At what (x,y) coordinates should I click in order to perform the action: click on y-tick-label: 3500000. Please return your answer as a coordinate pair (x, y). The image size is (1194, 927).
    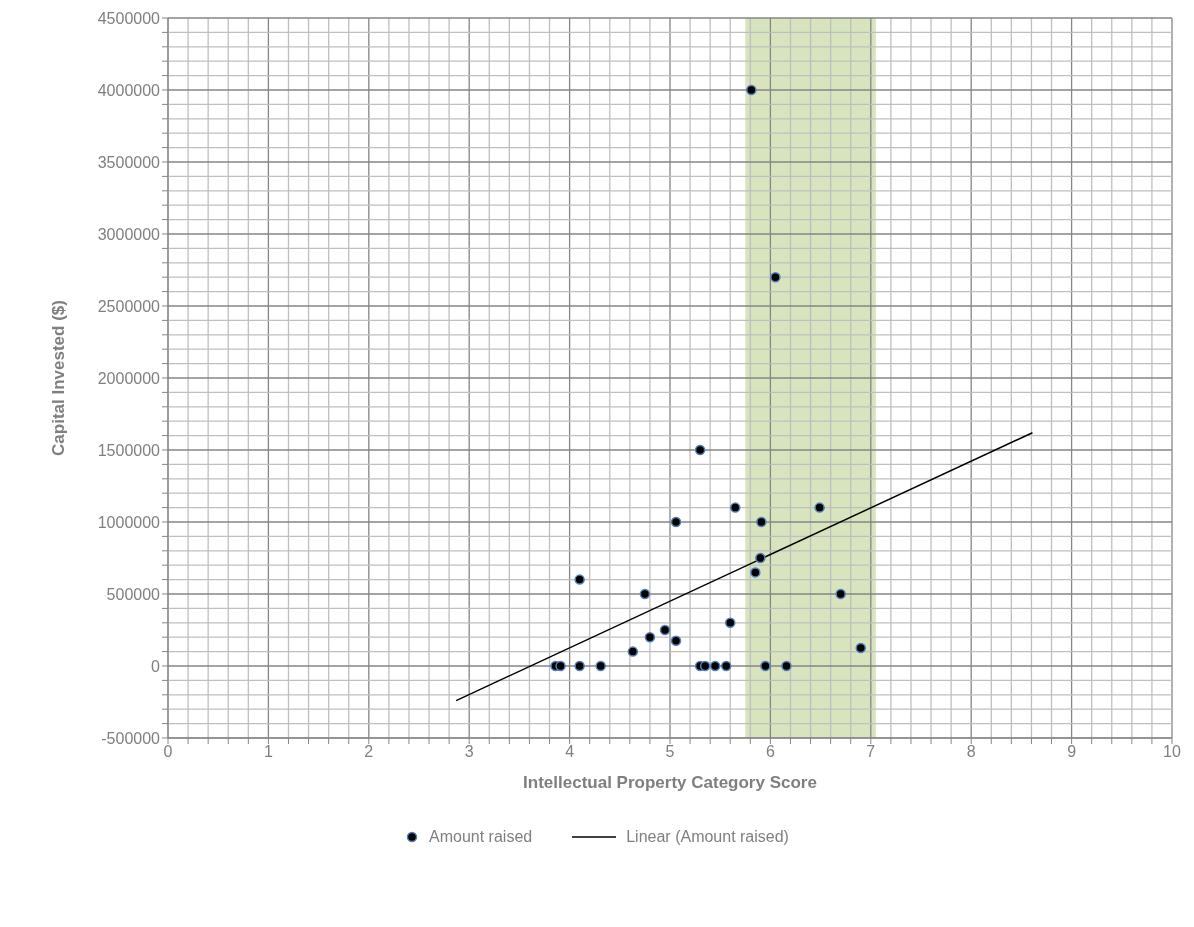
    Looking at the image, I should click on (129, 162).